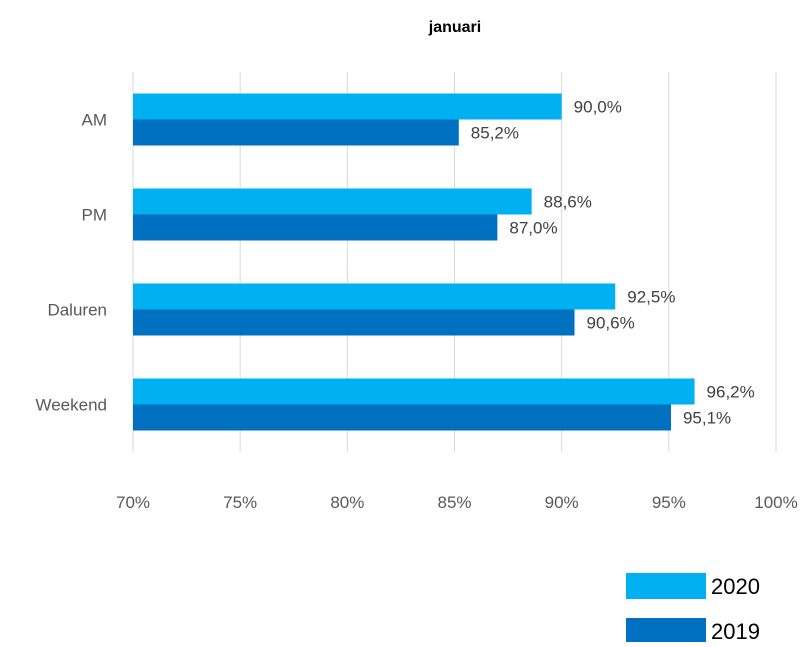  Describe the element at coordinates (533, 228) in the screenshot. I see `data-label: 87,0%` at that location.